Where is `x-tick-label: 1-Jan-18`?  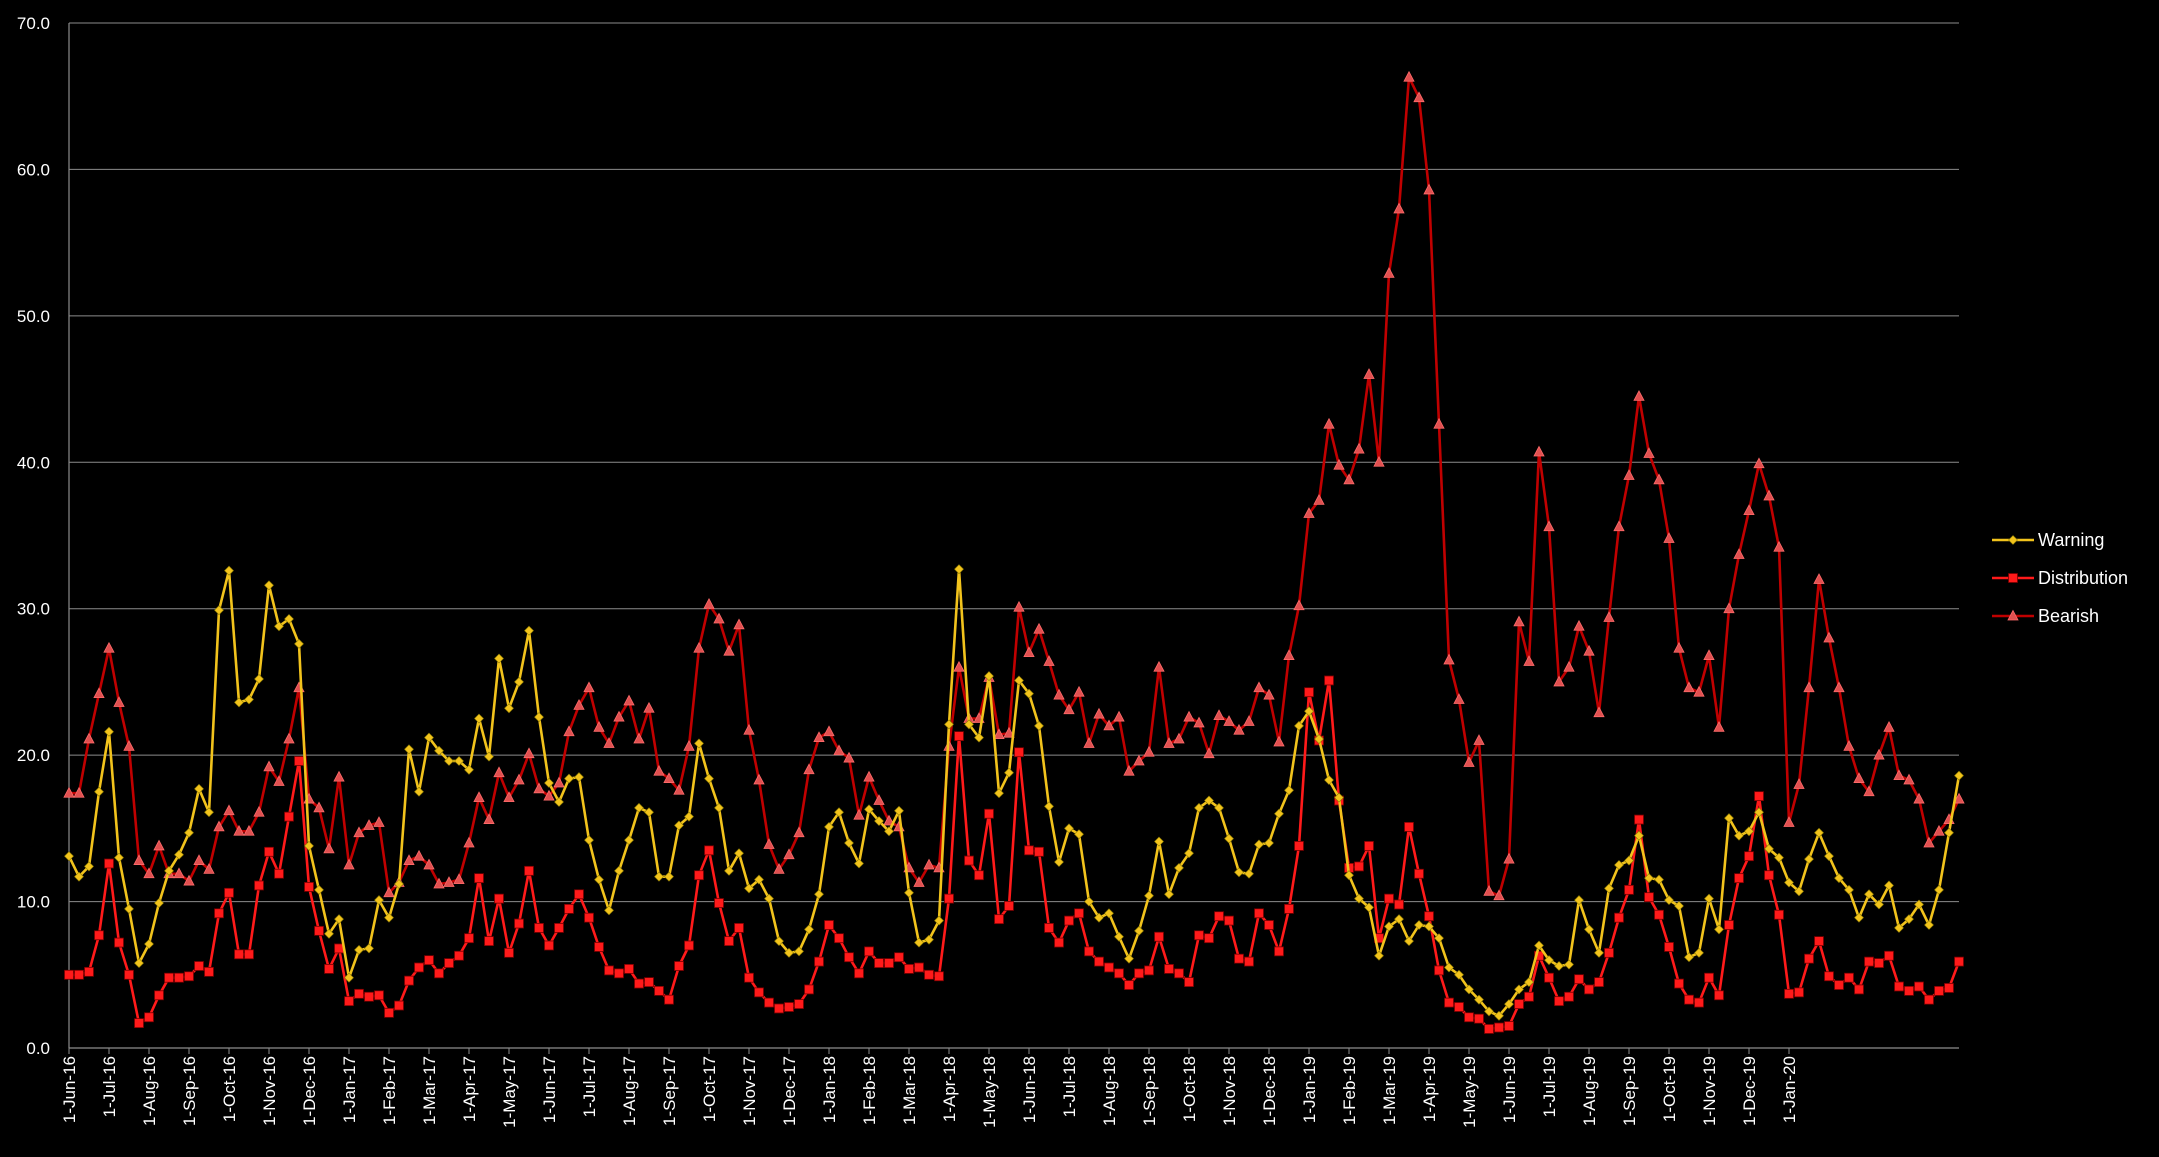
x-tick-label: 1-Jan-18 is located at coordinates (829, 1089).